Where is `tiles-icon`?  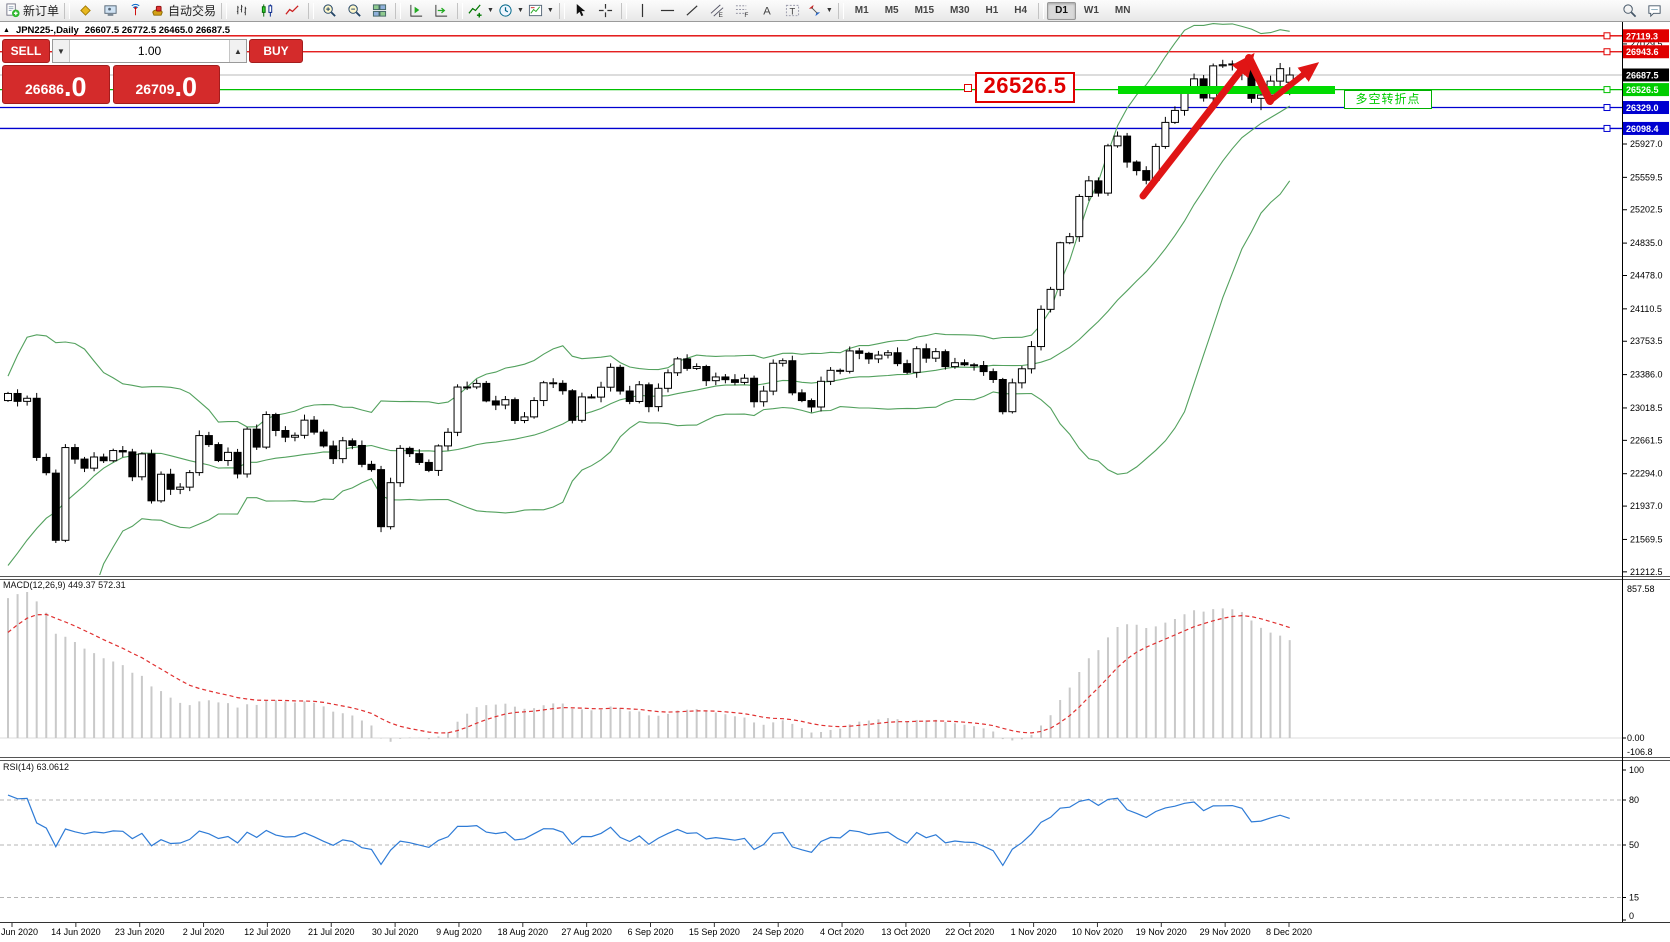
tiles-icon is located at coordinates (379, 10).